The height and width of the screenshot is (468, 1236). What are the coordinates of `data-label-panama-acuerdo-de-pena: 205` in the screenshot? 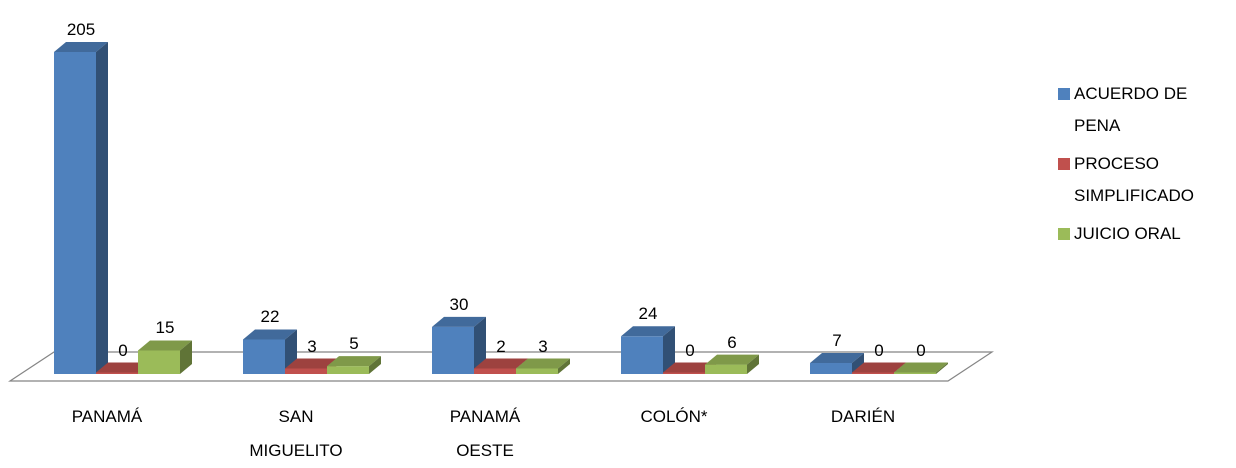 It's located at (81, 30).